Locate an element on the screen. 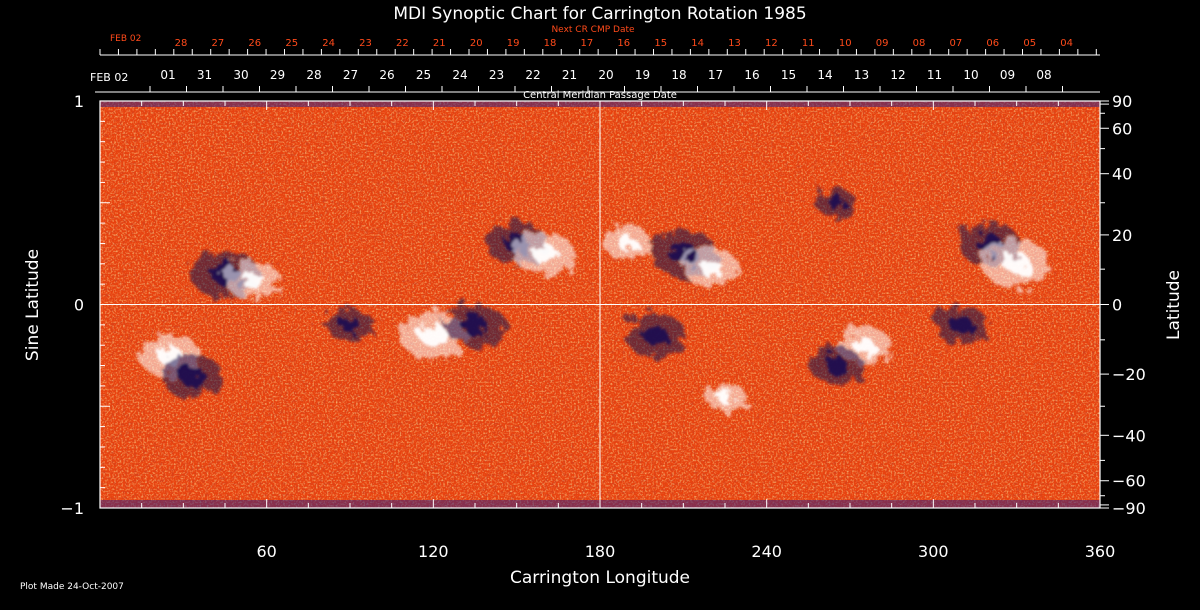  y-left-tick-label: 1 is located at coordinates (79, 101).